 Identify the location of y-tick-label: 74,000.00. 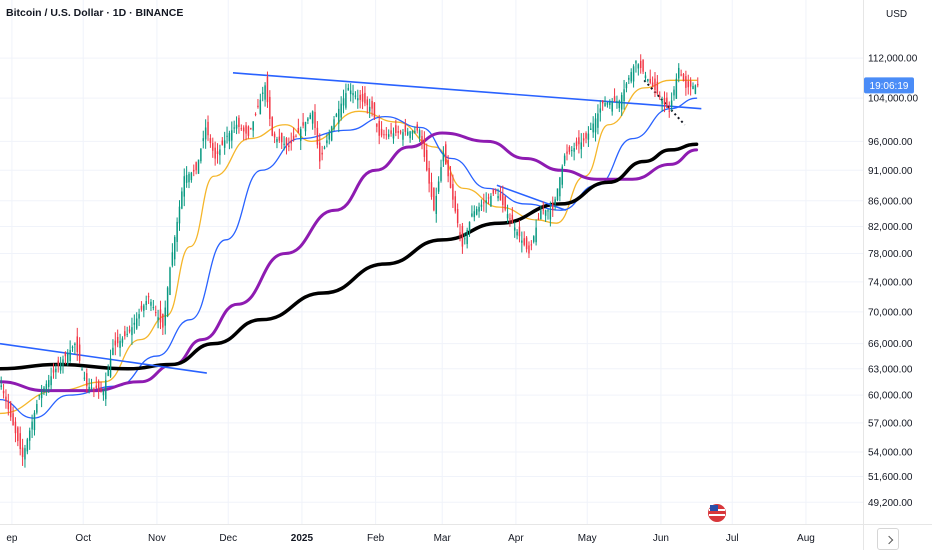
(890, 282).